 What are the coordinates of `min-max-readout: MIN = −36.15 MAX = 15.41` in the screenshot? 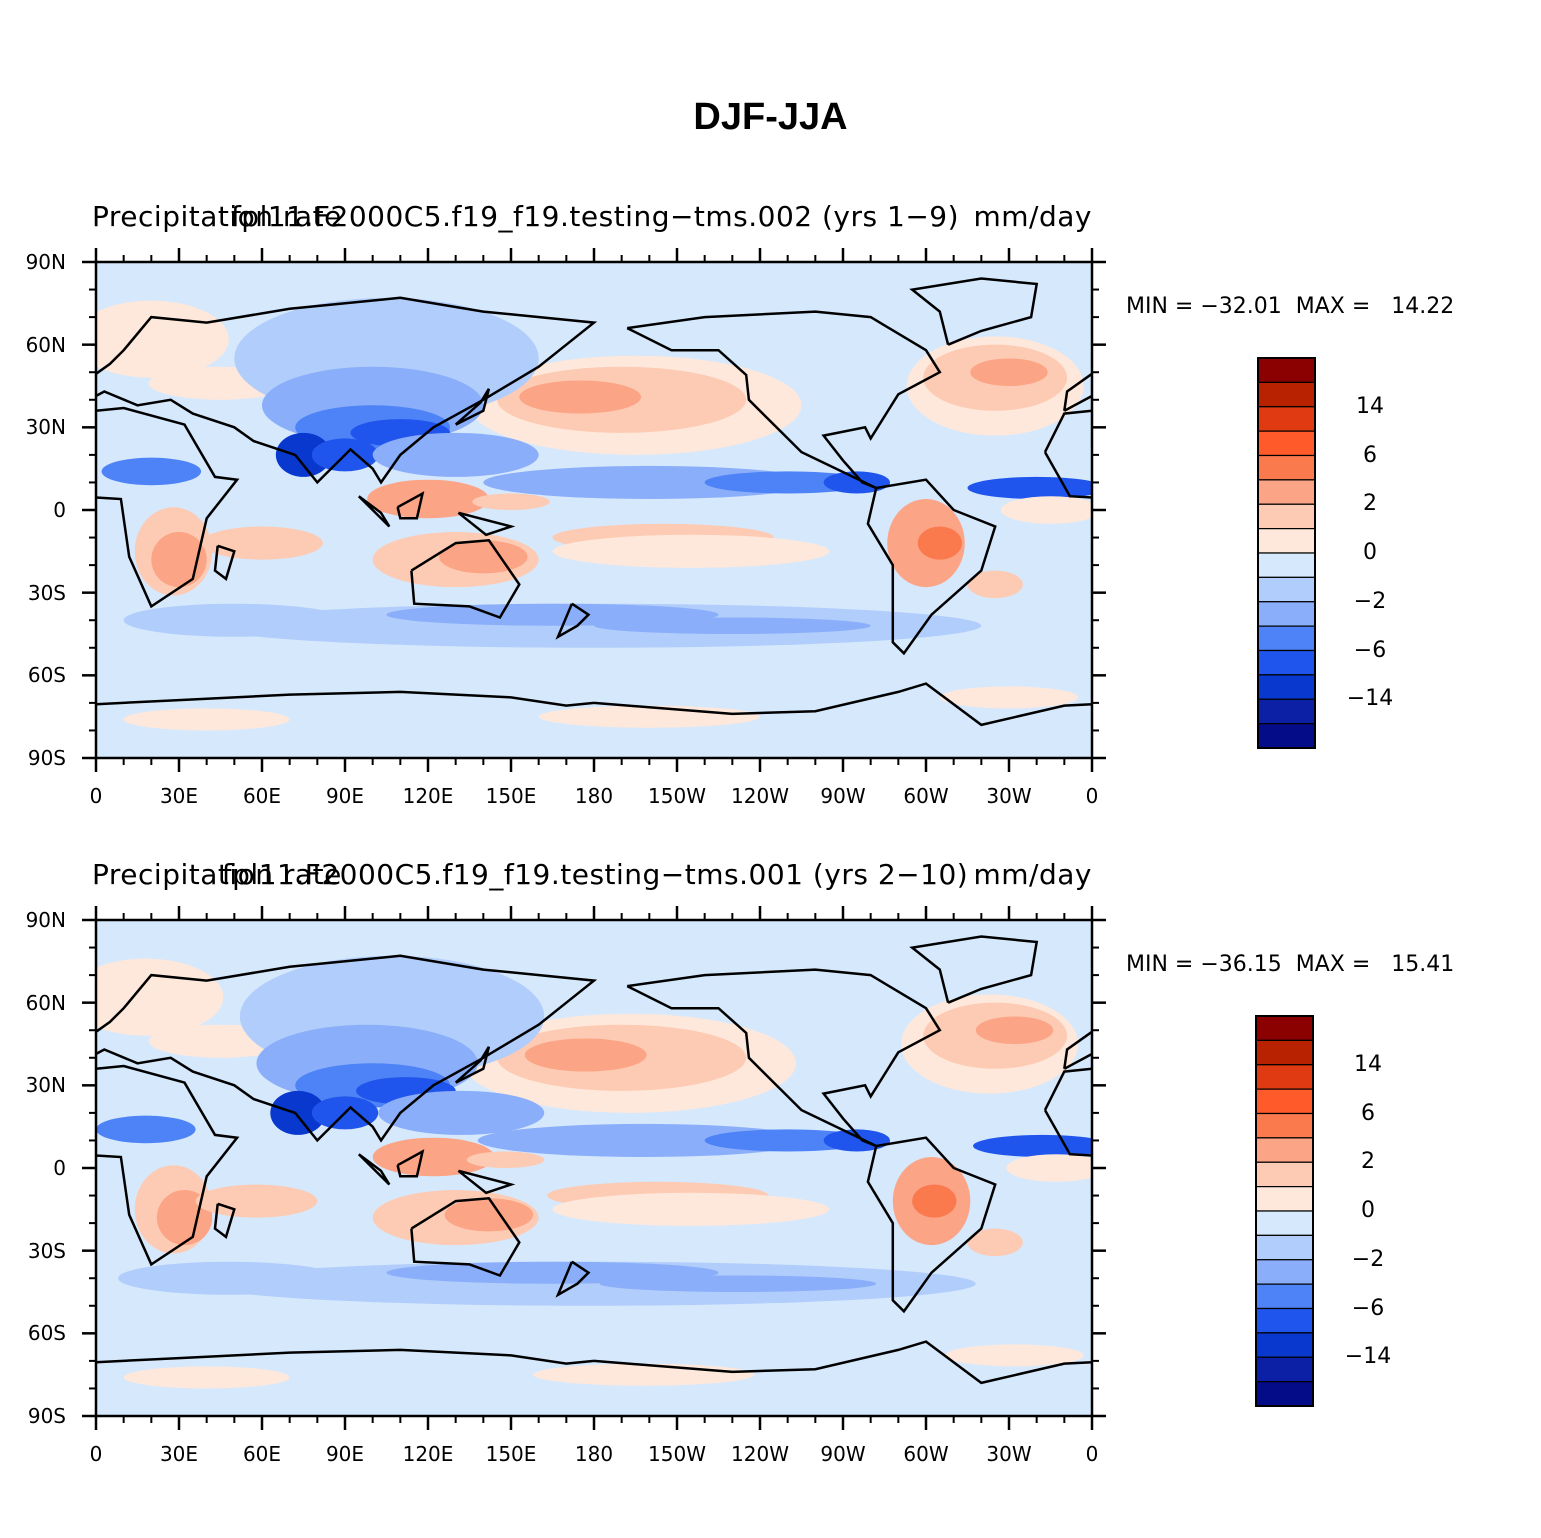 It's located at (1290, 964).